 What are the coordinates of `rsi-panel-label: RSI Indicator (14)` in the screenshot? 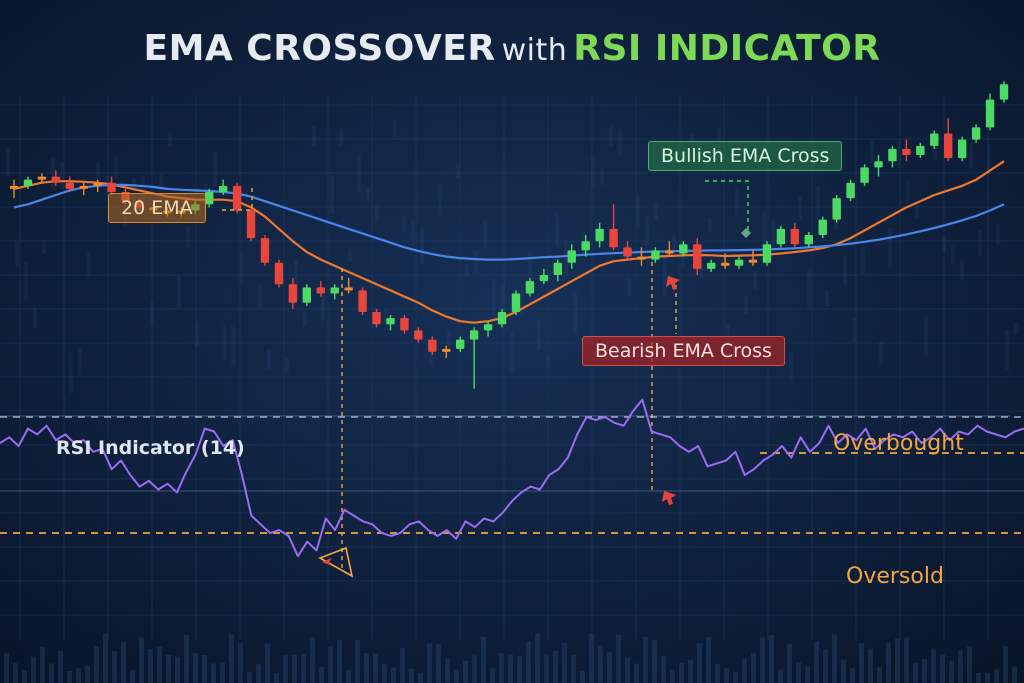 It's located at (150, 448).